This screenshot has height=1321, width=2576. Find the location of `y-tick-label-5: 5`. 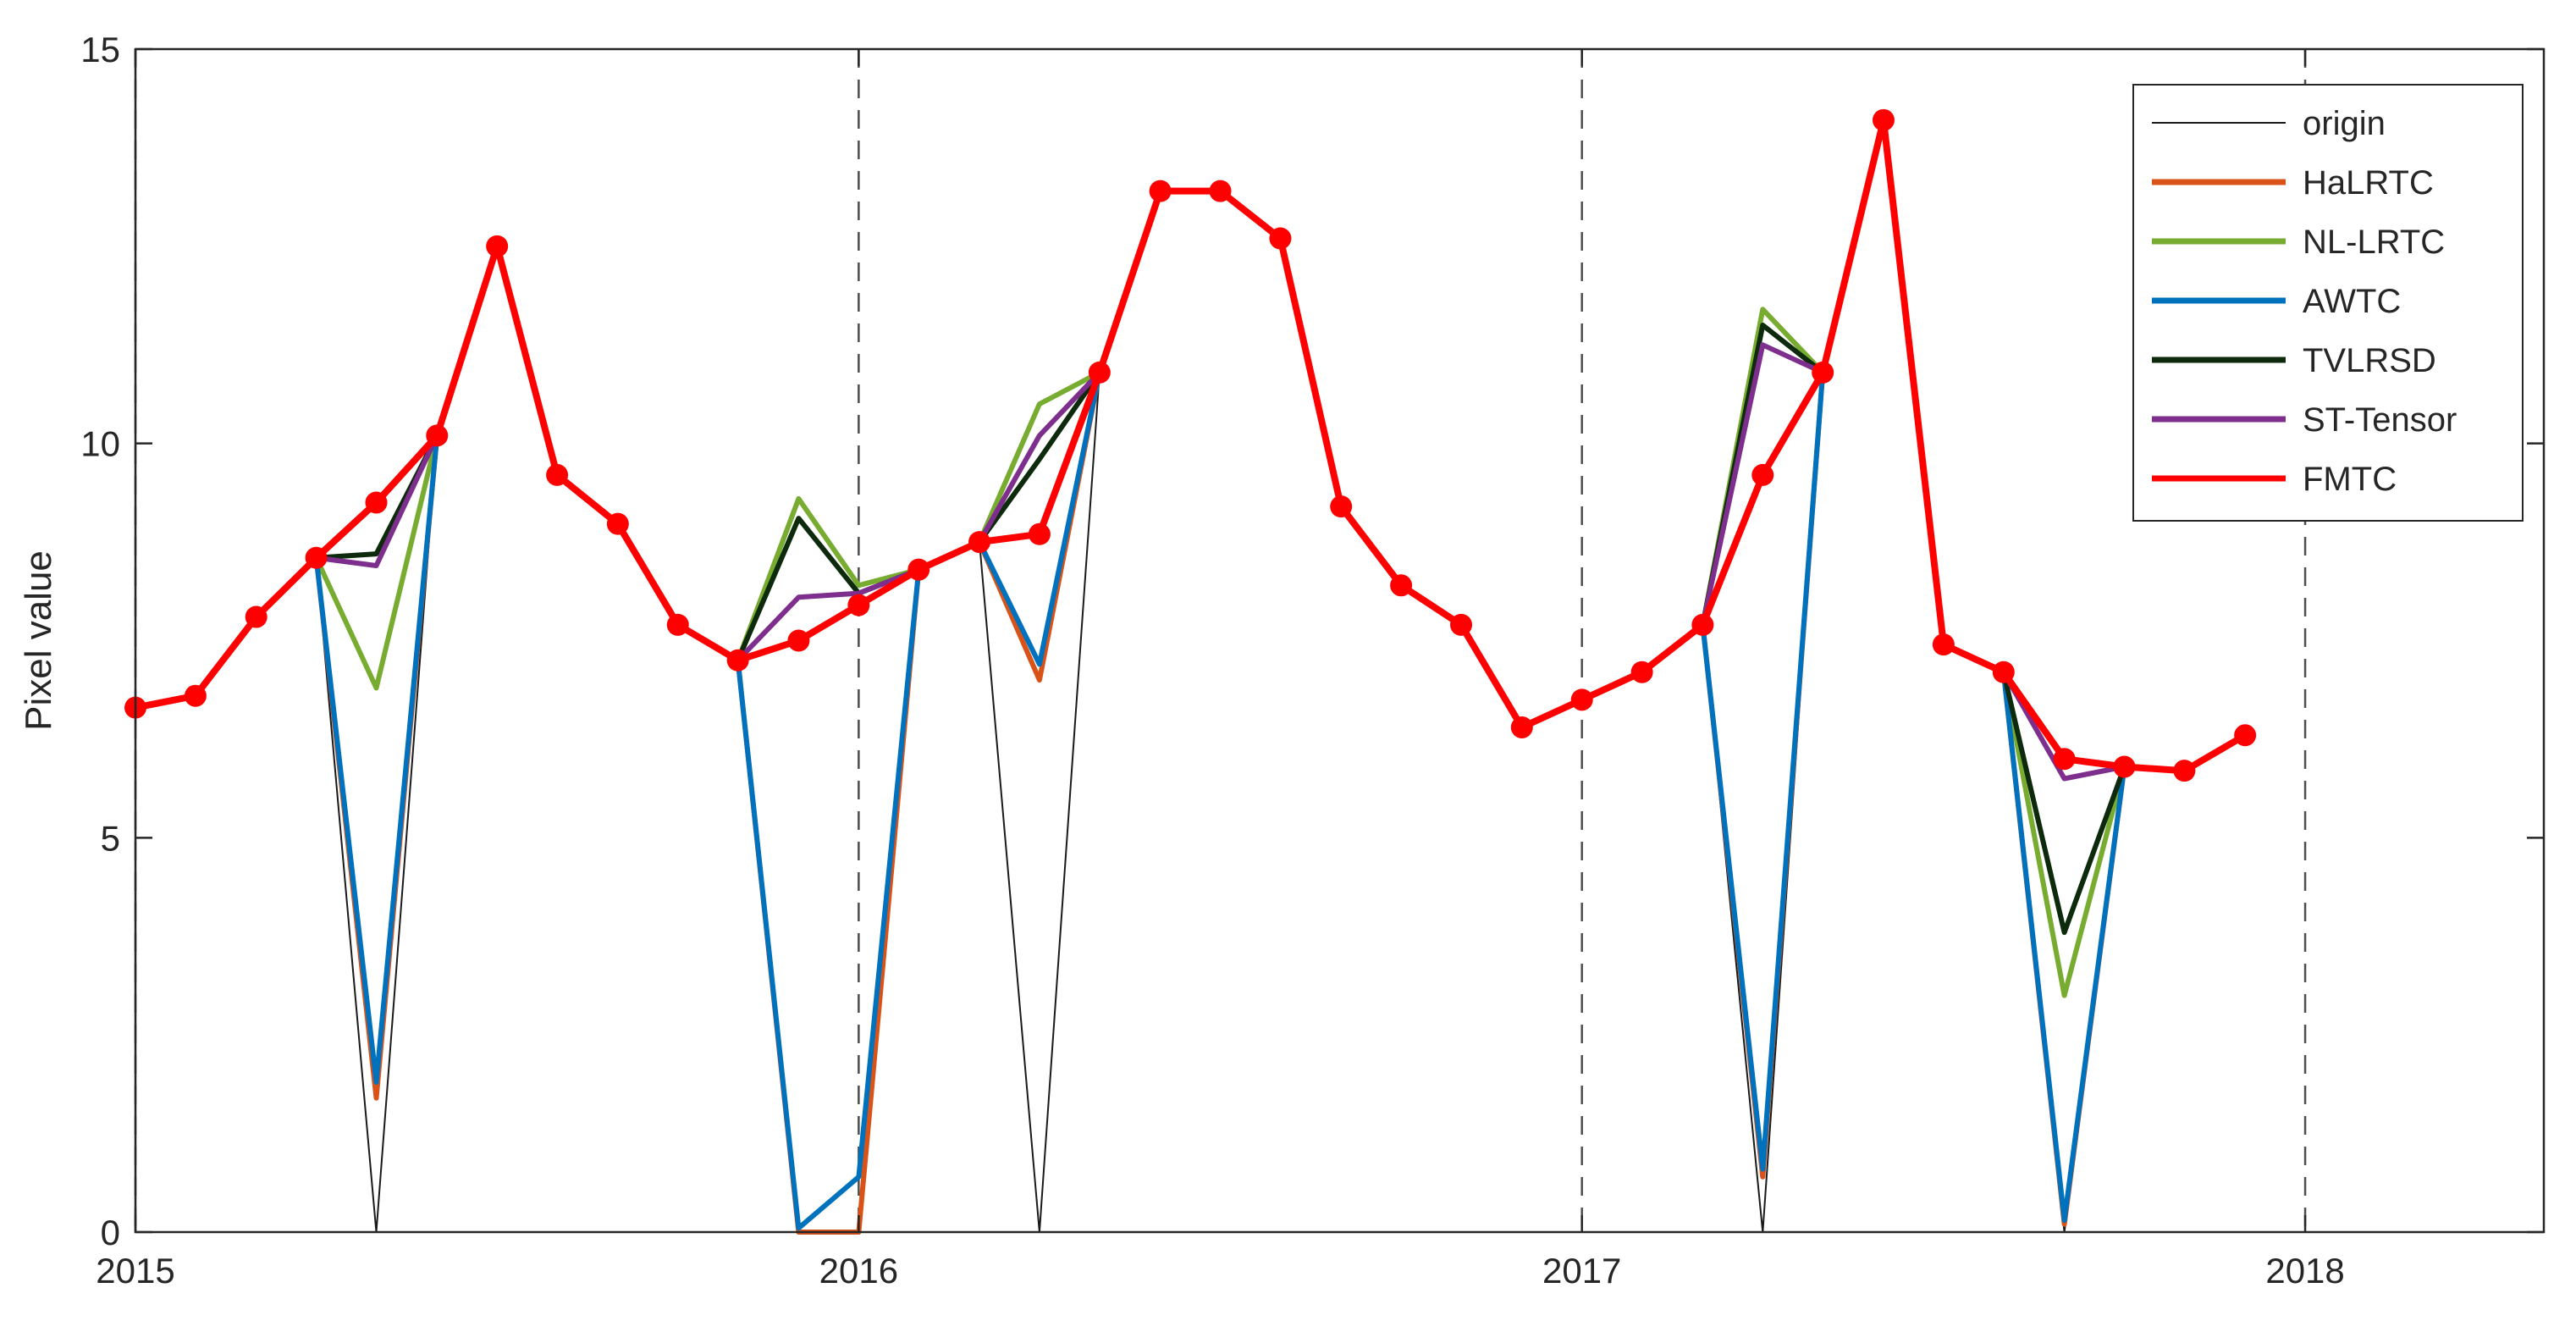

y-tick-label-5: 5 is located at coordinates (111, 838).